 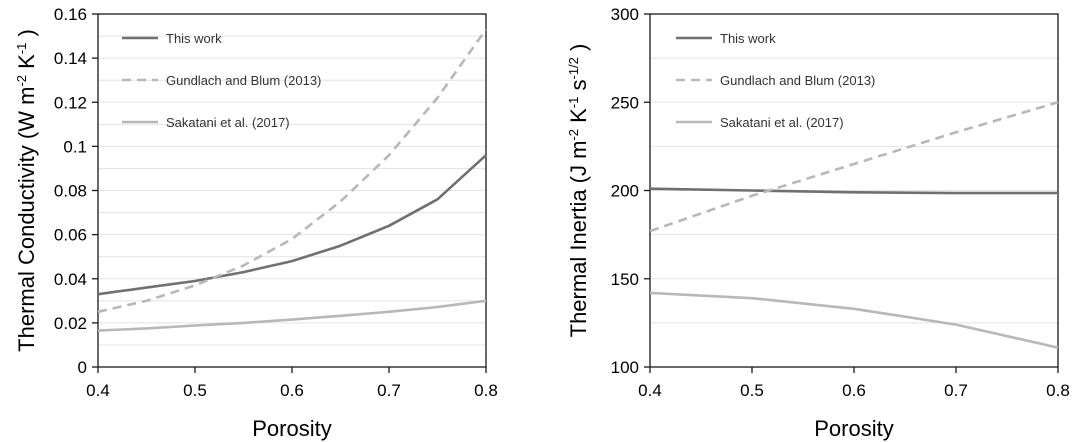 I want to click on y-tick-label: 0.16, so click(x=70, y=14).